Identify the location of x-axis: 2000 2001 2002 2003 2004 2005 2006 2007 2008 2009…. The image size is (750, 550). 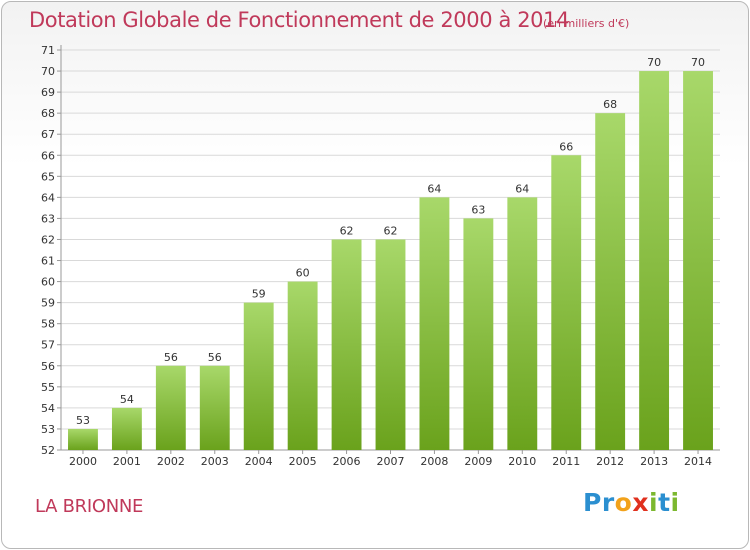
(390, 459).